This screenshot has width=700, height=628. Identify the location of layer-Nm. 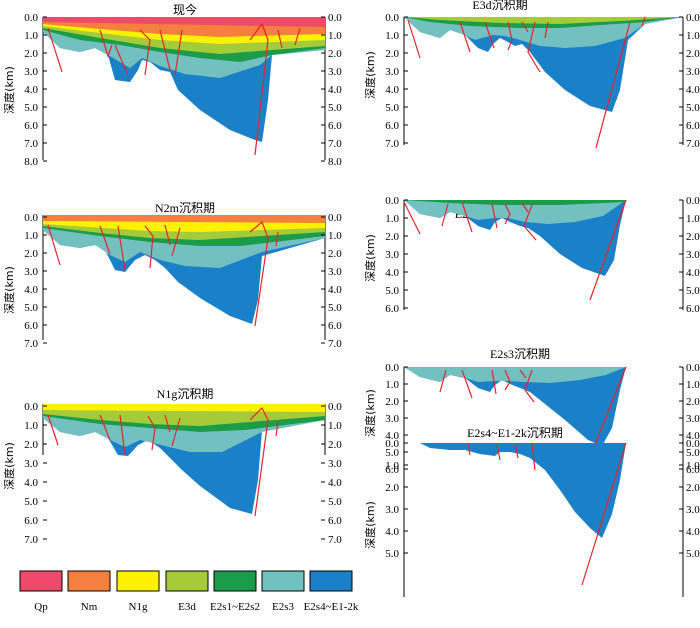
(184, 219).